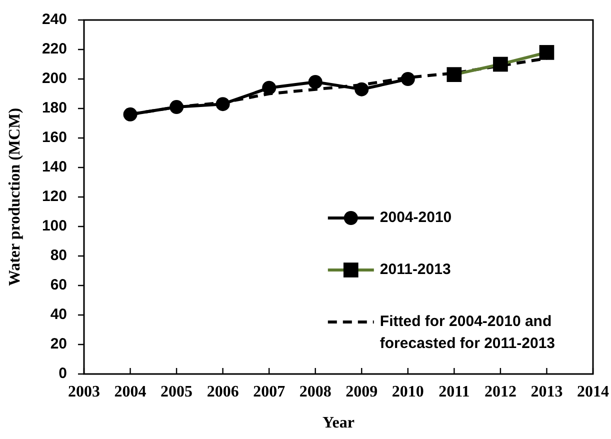 The height and width of the screenshot is (439, 611). What do you see at coordinates (315, 392) in the screenshot?
I see `x-tick-label: 2008` at bounding box center [315, 392].